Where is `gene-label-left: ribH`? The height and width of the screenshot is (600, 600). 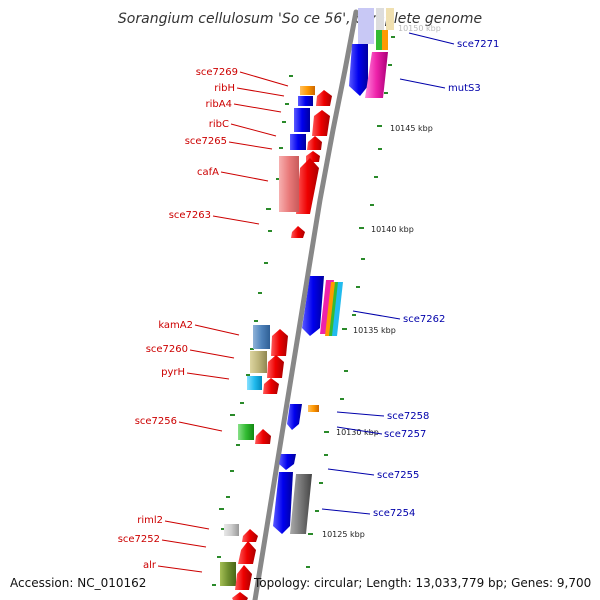 gene-label-left: ribH is located at coordinates (224, 88).